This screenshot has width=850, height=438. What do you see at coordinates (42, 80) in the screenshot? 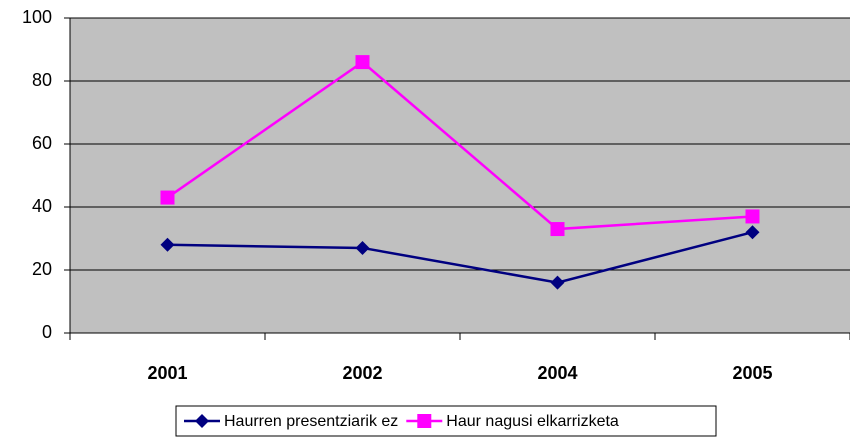
I see `y-tick-label: 80` at bounding box center [42, 80].